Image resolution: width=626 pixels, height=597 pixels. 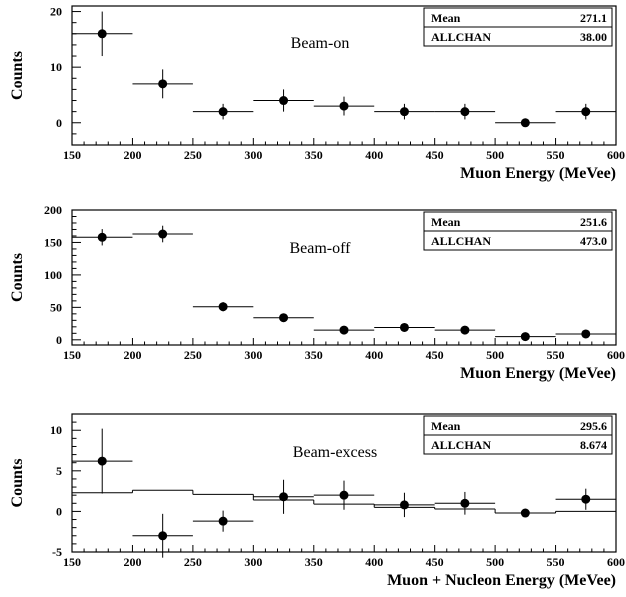 What do you see at coordinates (320, 43) in the screenshot?
I see `panel-annotation: Beam-on` at bounding box center [320, 43].